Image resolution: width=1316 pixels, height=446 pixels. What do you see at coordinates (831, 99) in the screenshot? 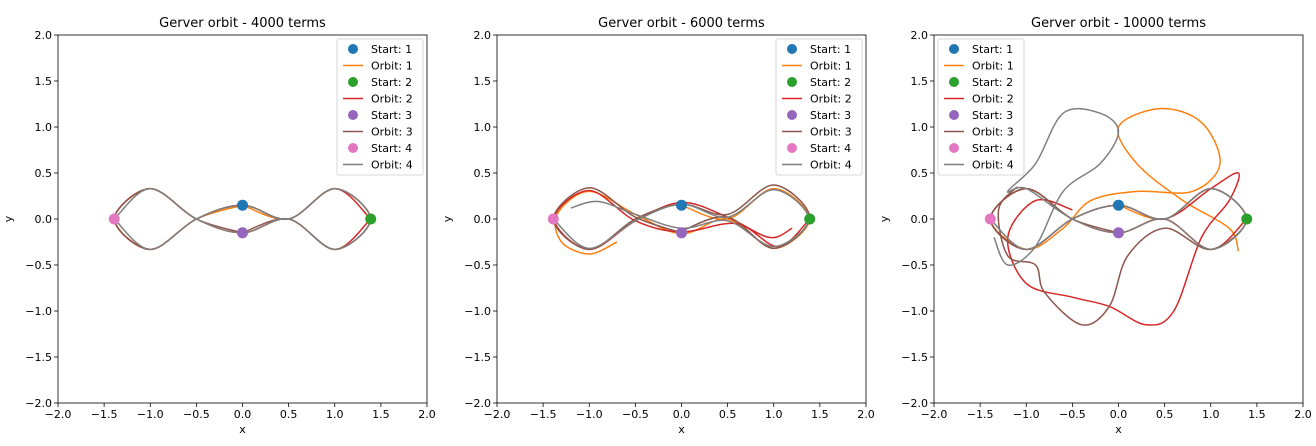
I see `legend-label: Orbit: 2` at bounding box center [831, 99].